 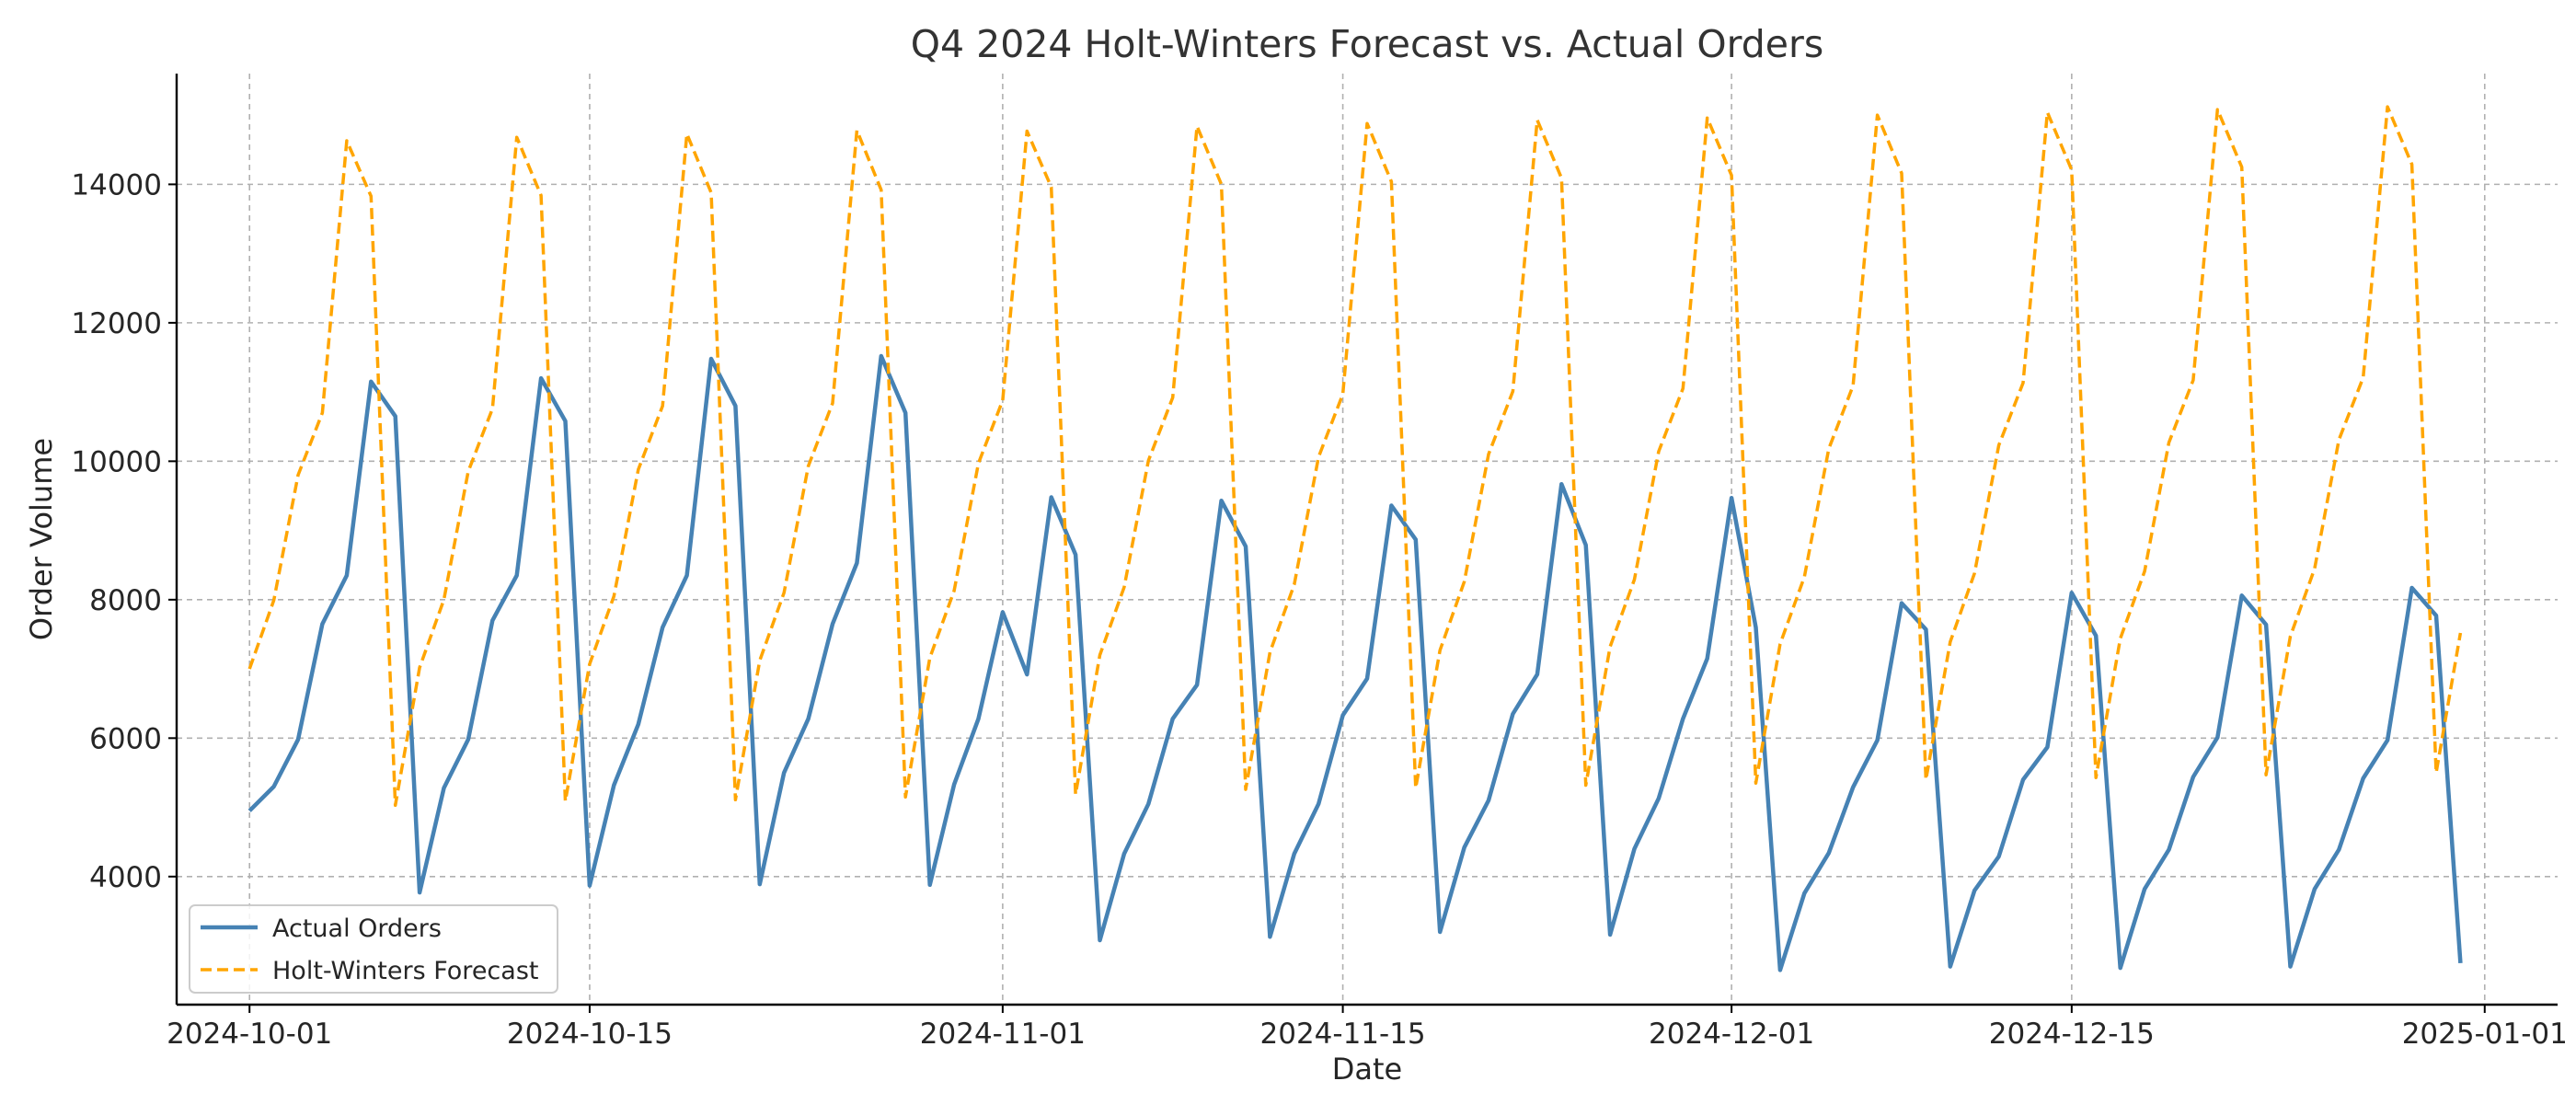 I want to click on x-tick-label: 2025-01-01, so click(x=2485, y=1034).